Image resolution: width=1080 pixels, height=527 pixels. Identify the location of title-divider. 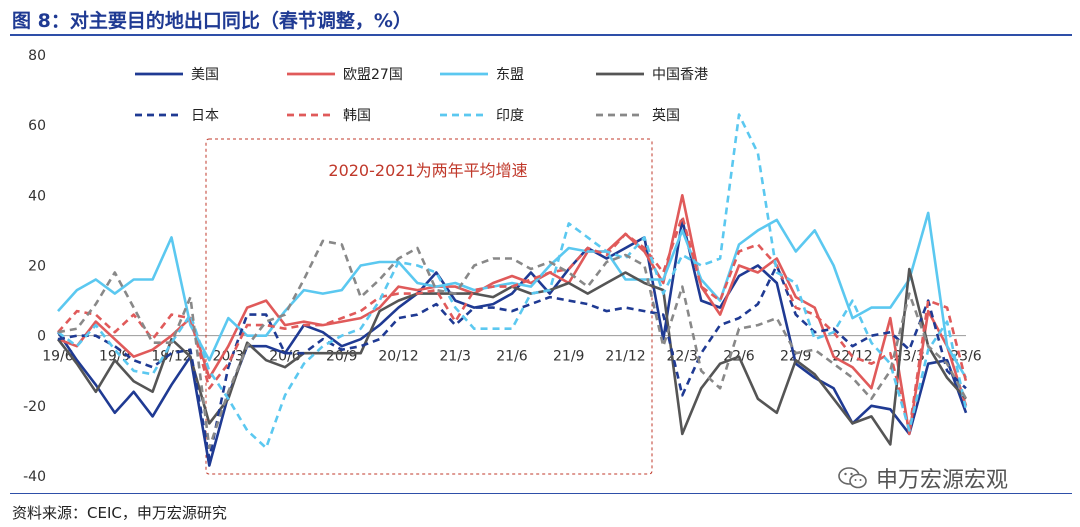
(541, 35).